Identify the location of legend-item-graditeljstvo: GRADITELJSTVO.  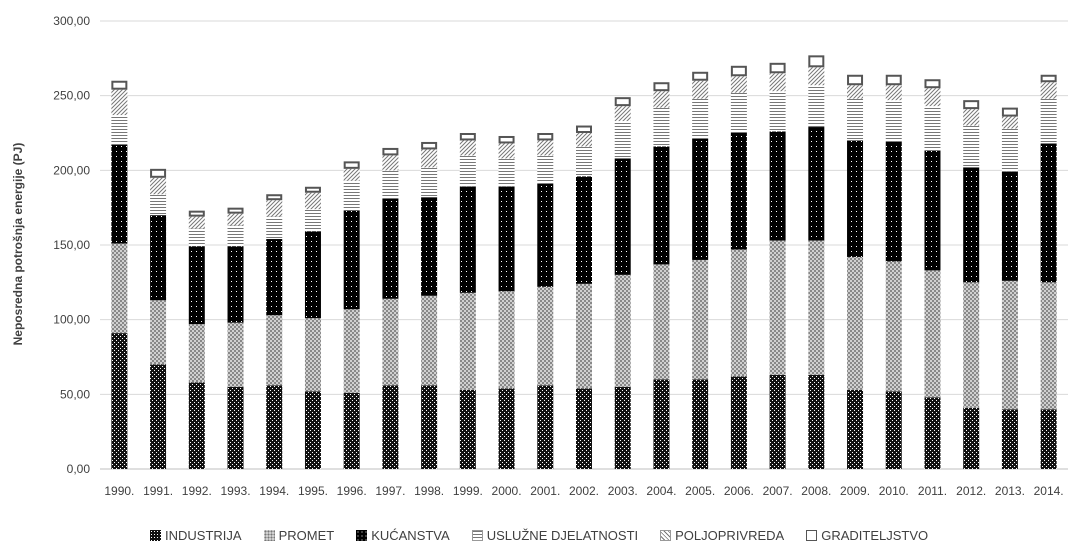
(867, 535).